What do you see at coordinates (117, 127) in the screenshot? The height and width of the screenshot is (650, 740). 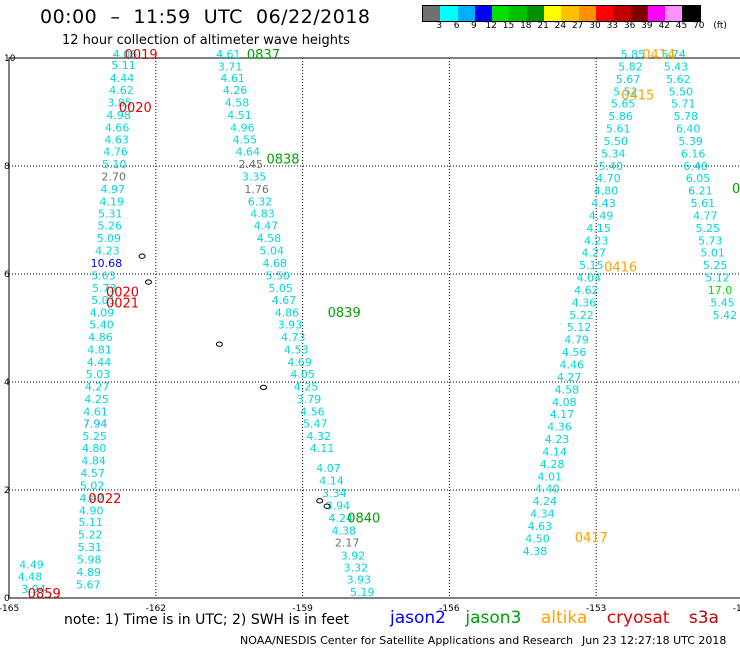 I see `wave-height-label: 4.66` at bounding box center [117, 127].